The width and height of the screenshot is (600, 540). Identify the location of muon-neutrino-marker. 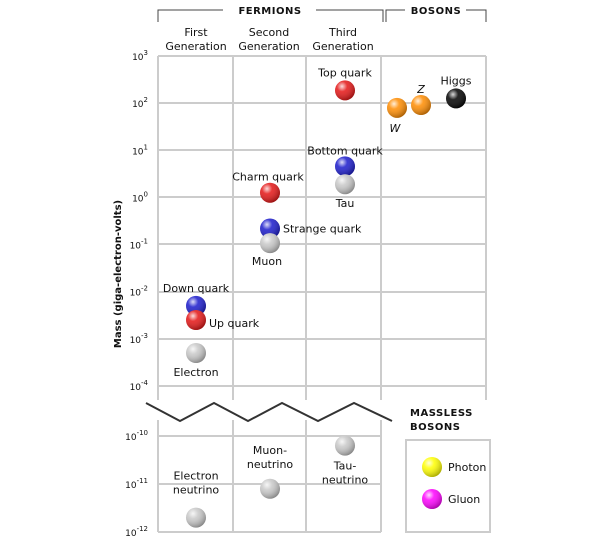
(270, 488).